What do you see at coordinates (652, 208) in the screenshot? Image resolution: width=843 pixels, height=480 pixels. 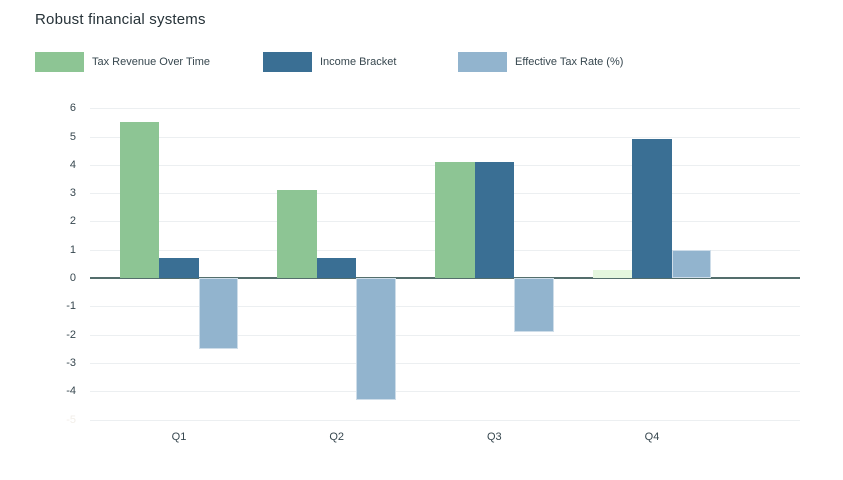 I see `bar-q4-series2` at bounding box center [652, 208].